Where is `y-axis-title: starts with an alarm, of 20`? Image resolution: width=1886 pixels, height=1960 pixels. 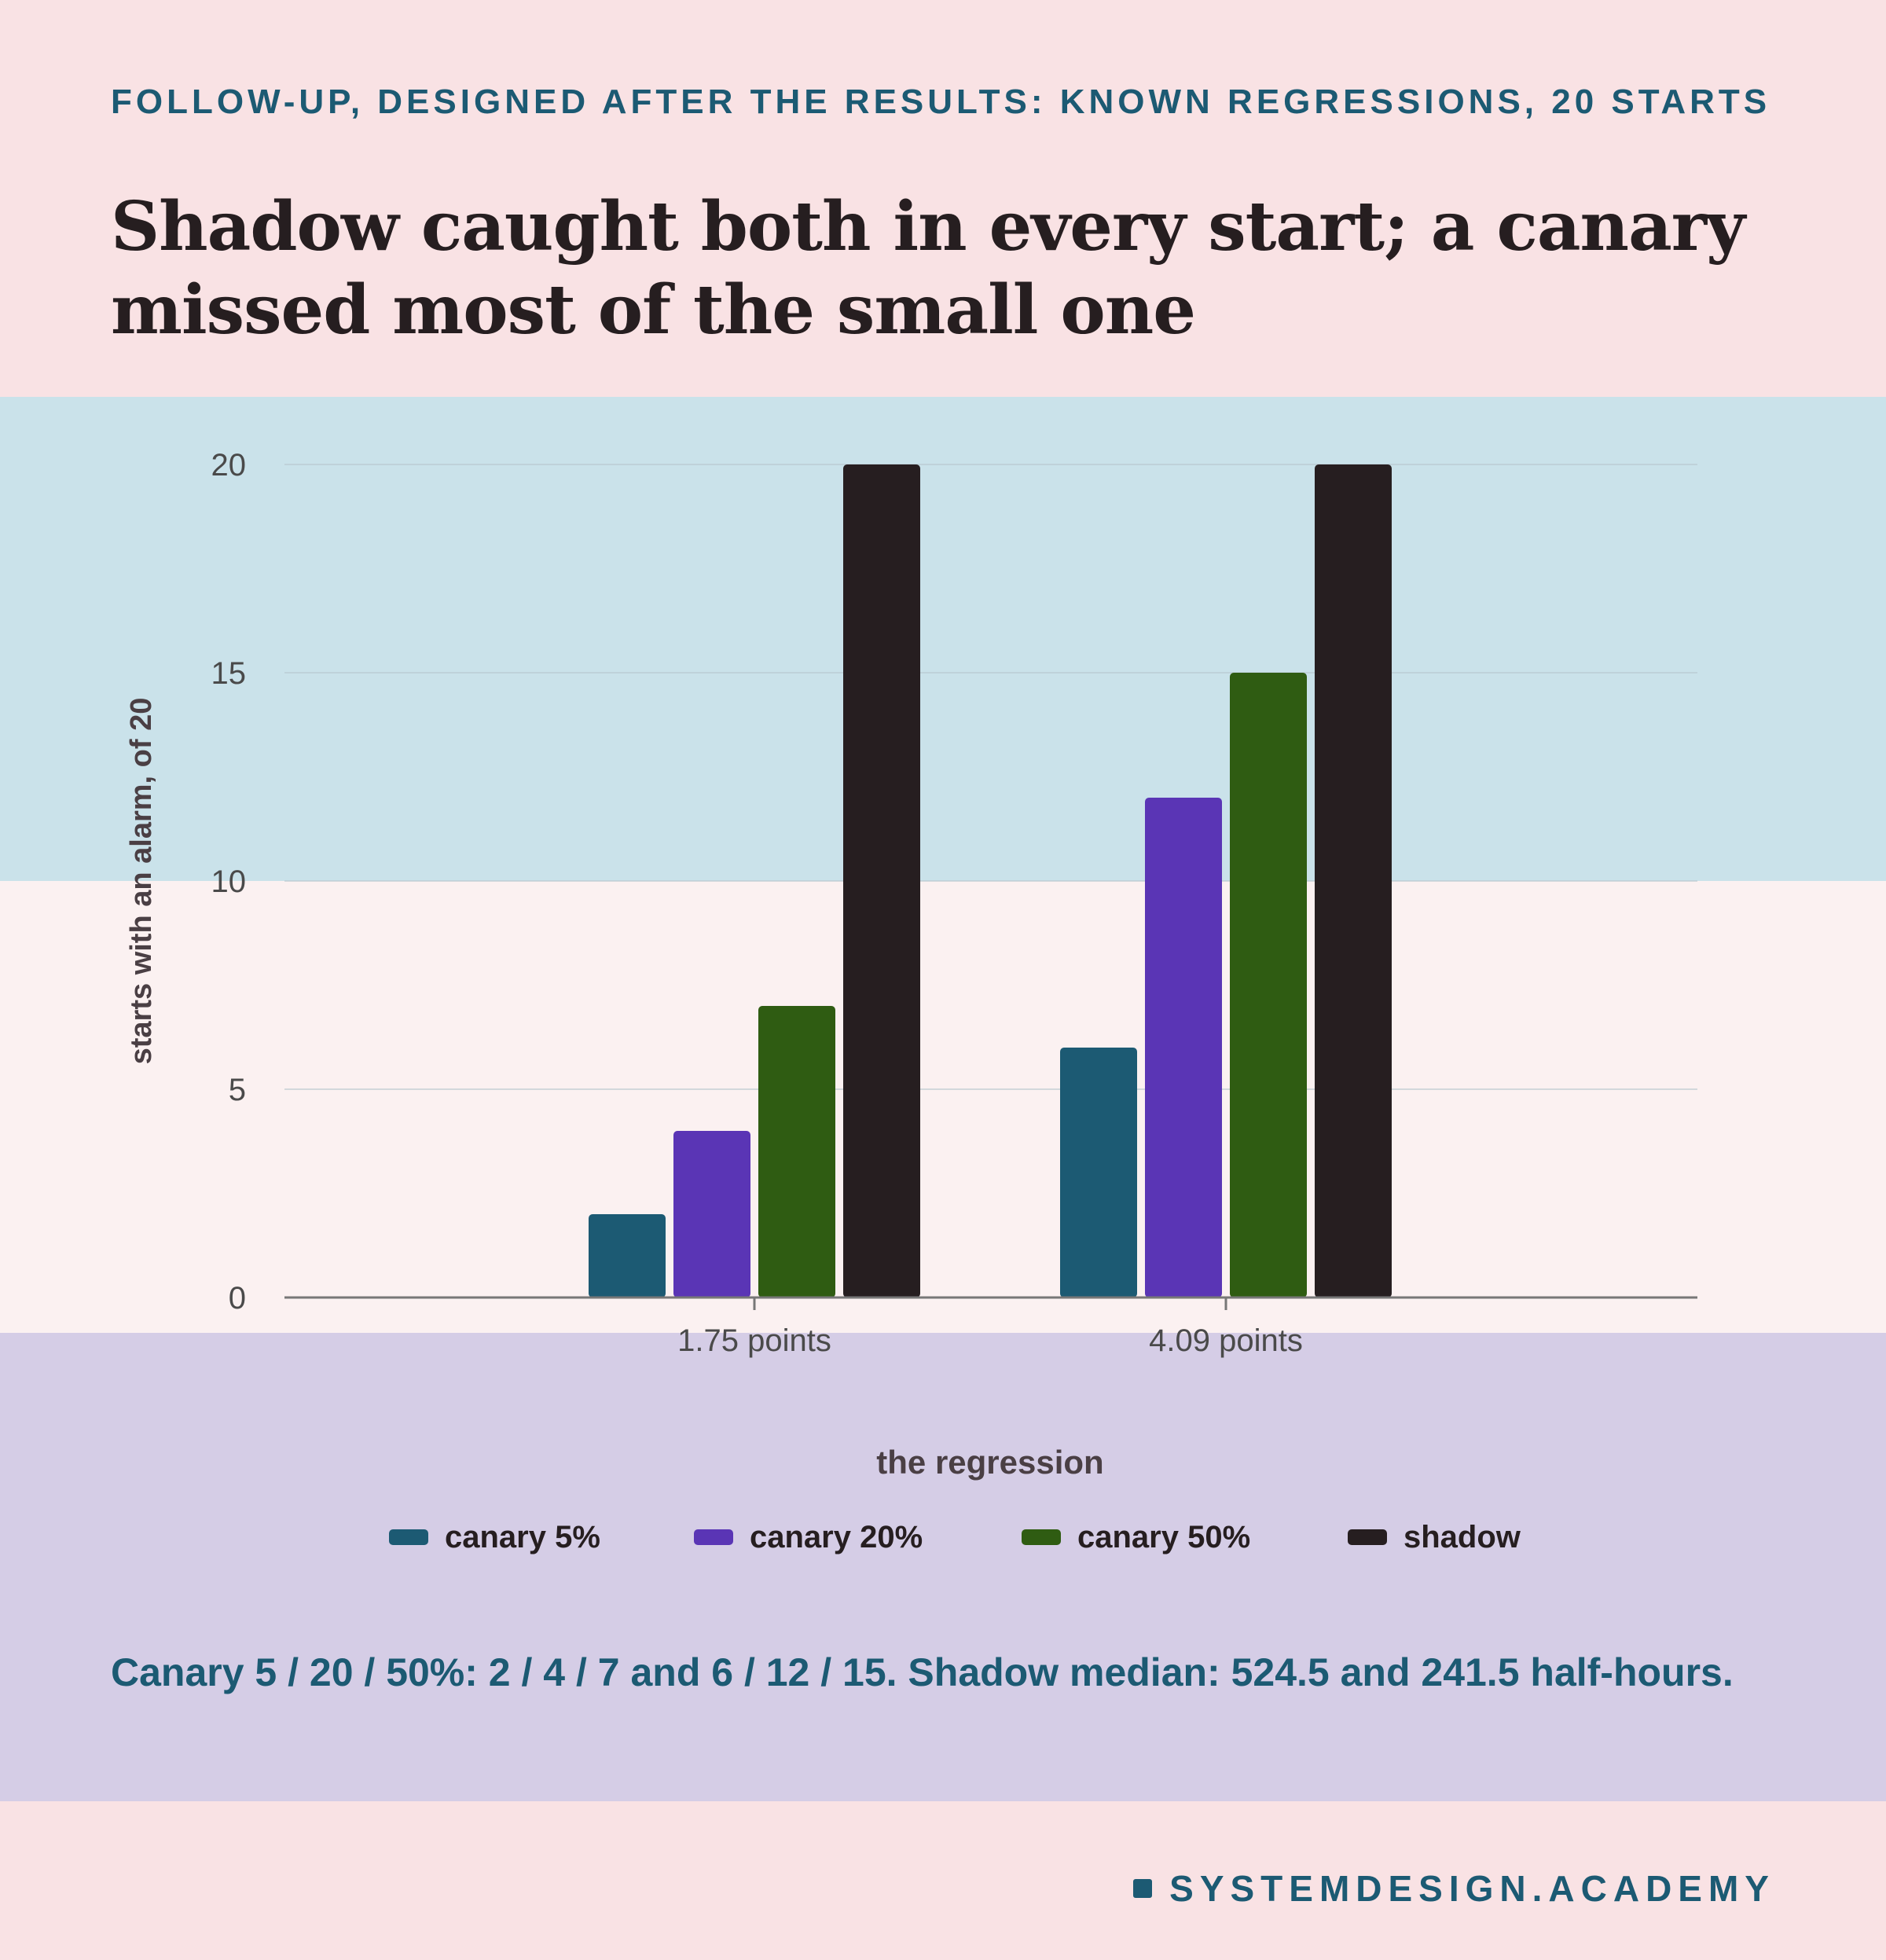
y-axis-title: starts with an alarm, of 20 is located at coordinates (142, 882).